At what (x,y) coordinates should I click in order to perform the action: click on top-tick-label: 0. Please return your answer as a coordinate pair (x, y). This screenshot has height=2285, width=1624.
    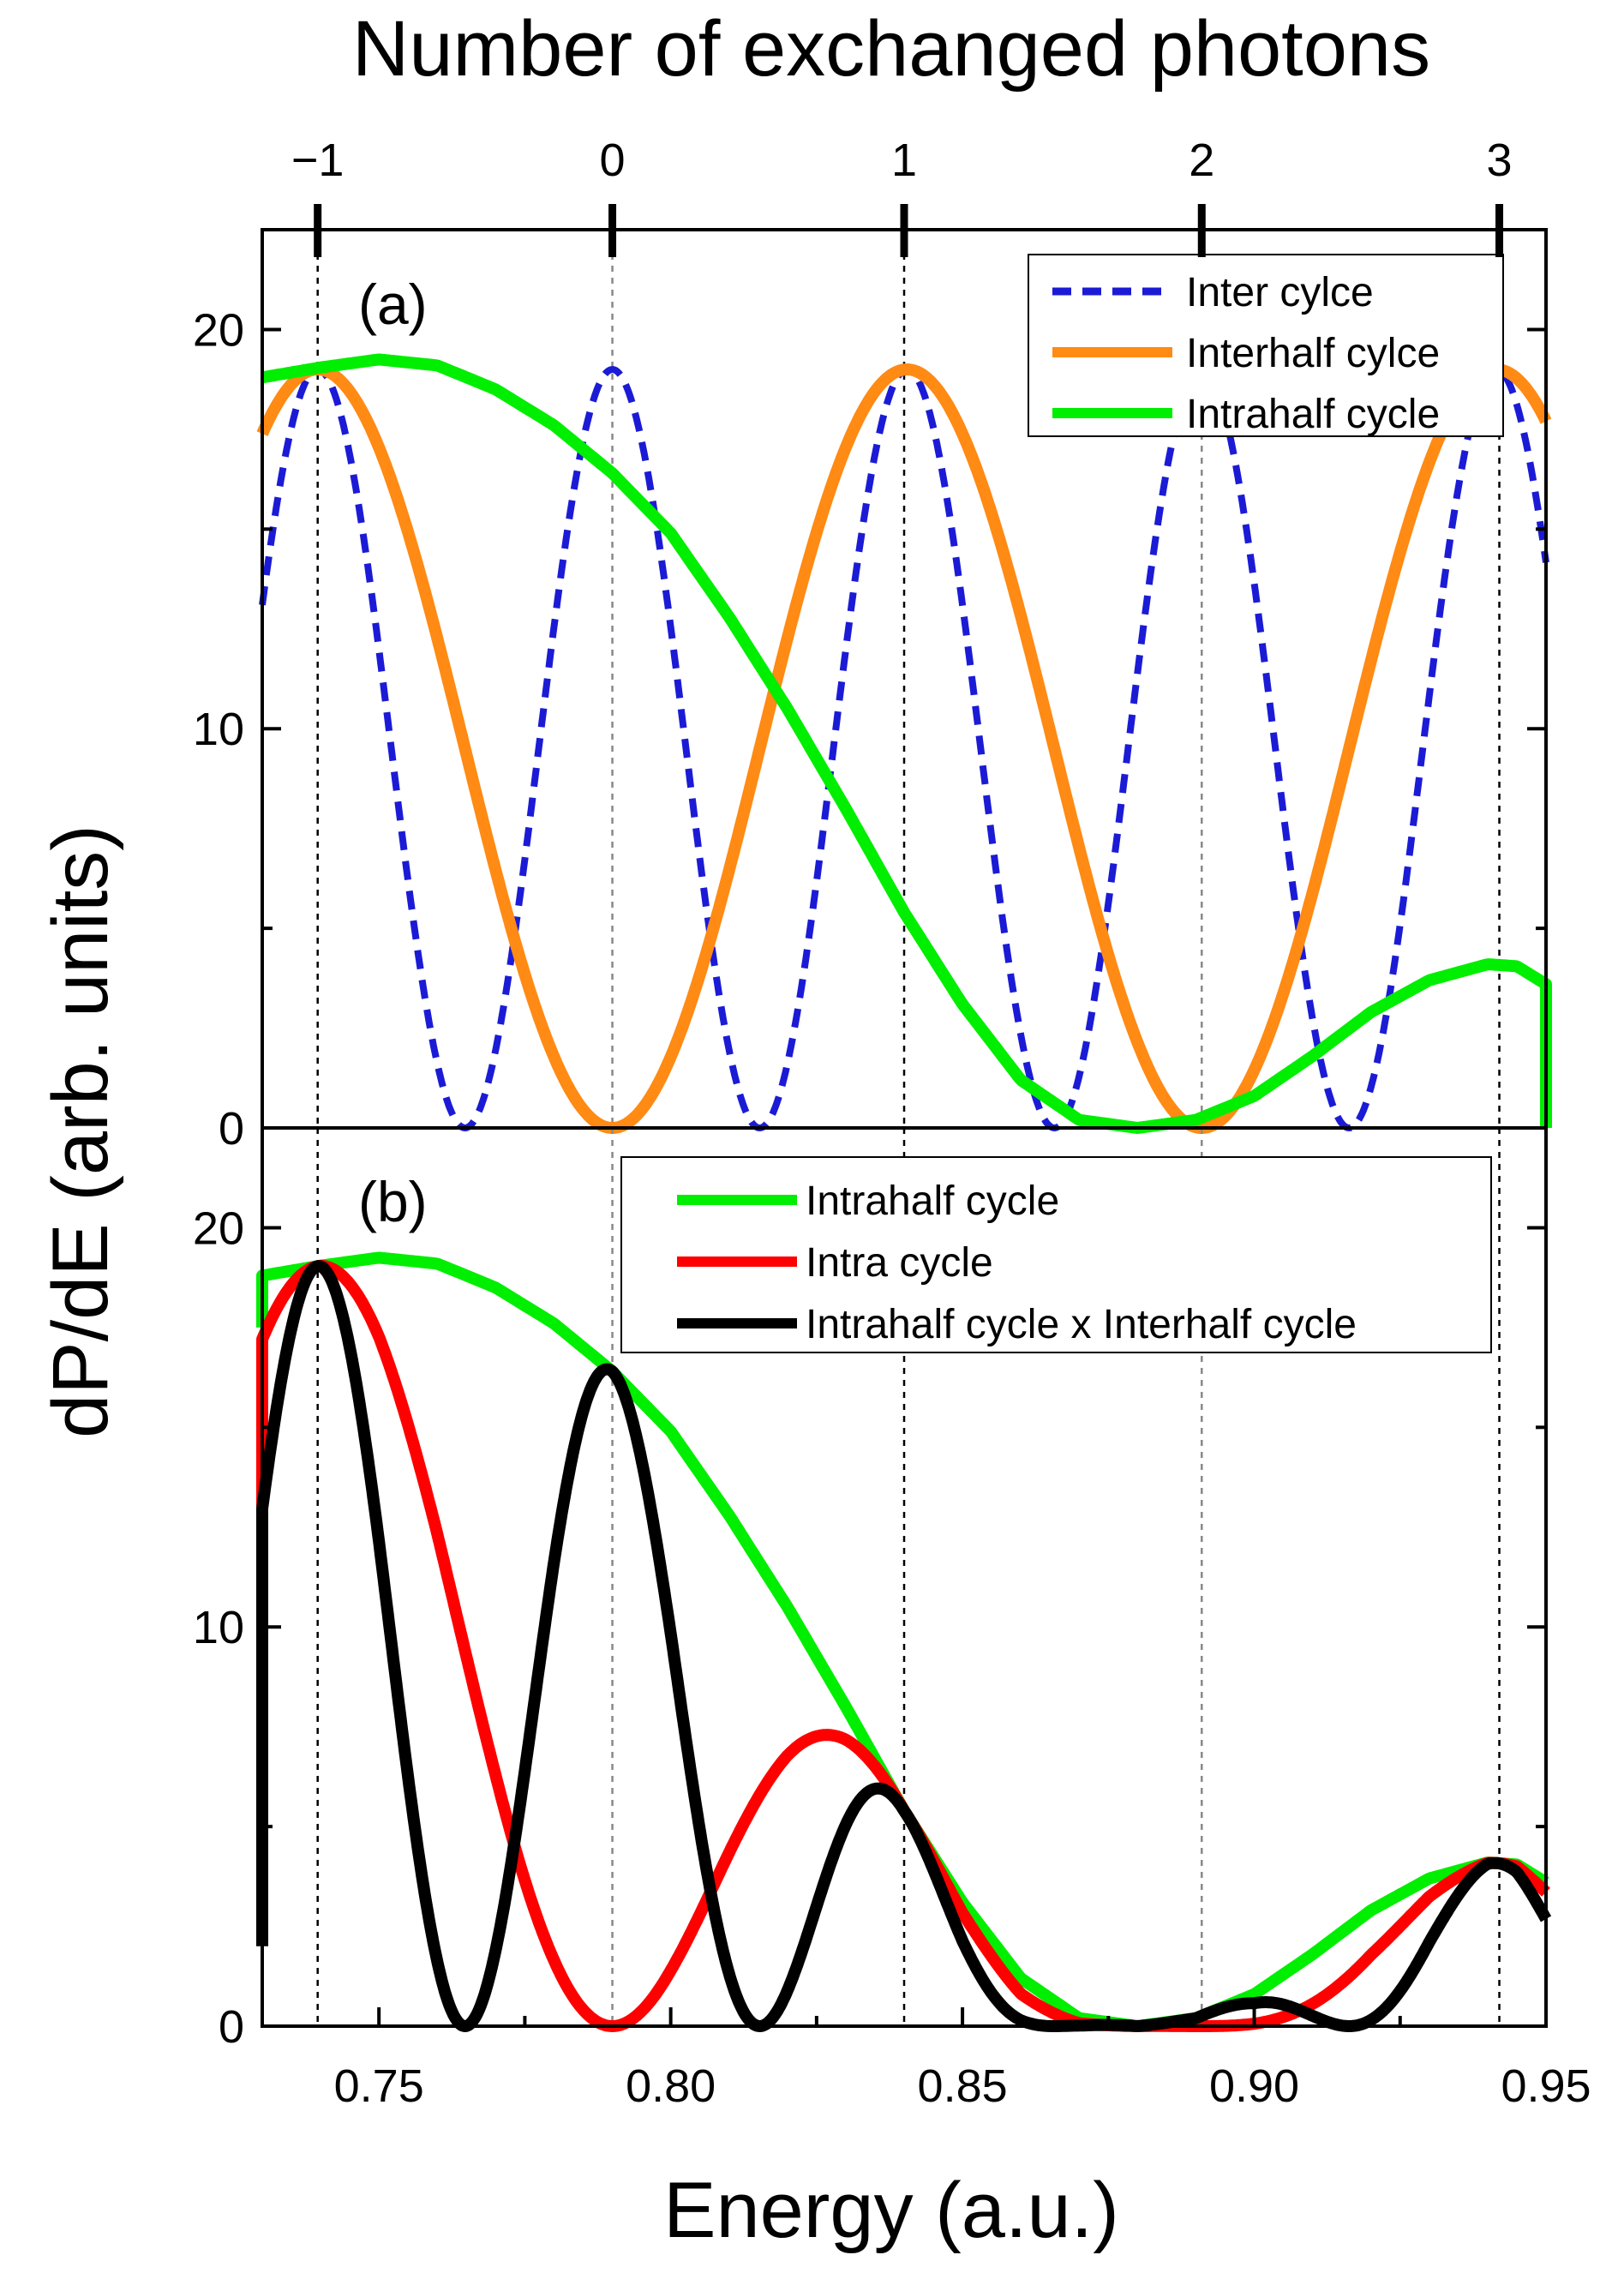
    Looking at the image, I should click on (613, 160).